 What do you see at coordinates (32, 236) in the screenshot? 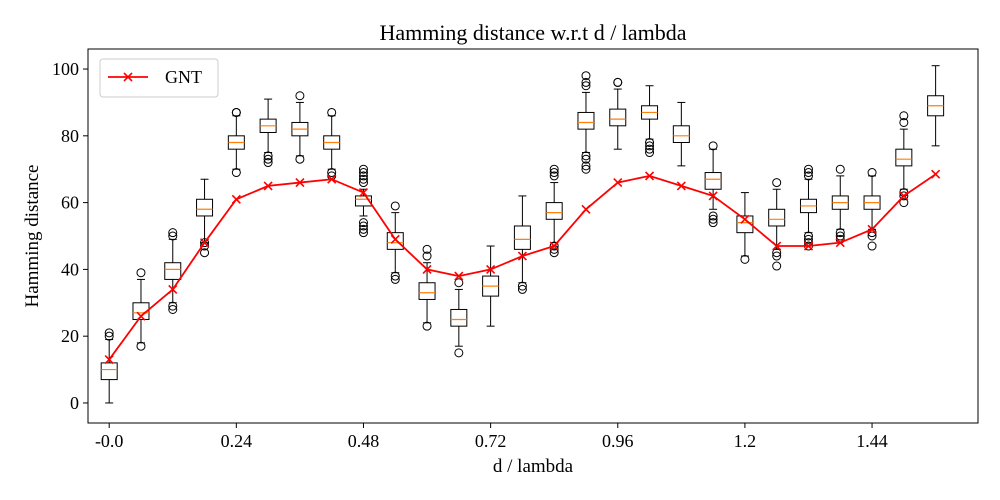
I see `y-axis-label: Hamming distance` at bounding box center [32, 236].